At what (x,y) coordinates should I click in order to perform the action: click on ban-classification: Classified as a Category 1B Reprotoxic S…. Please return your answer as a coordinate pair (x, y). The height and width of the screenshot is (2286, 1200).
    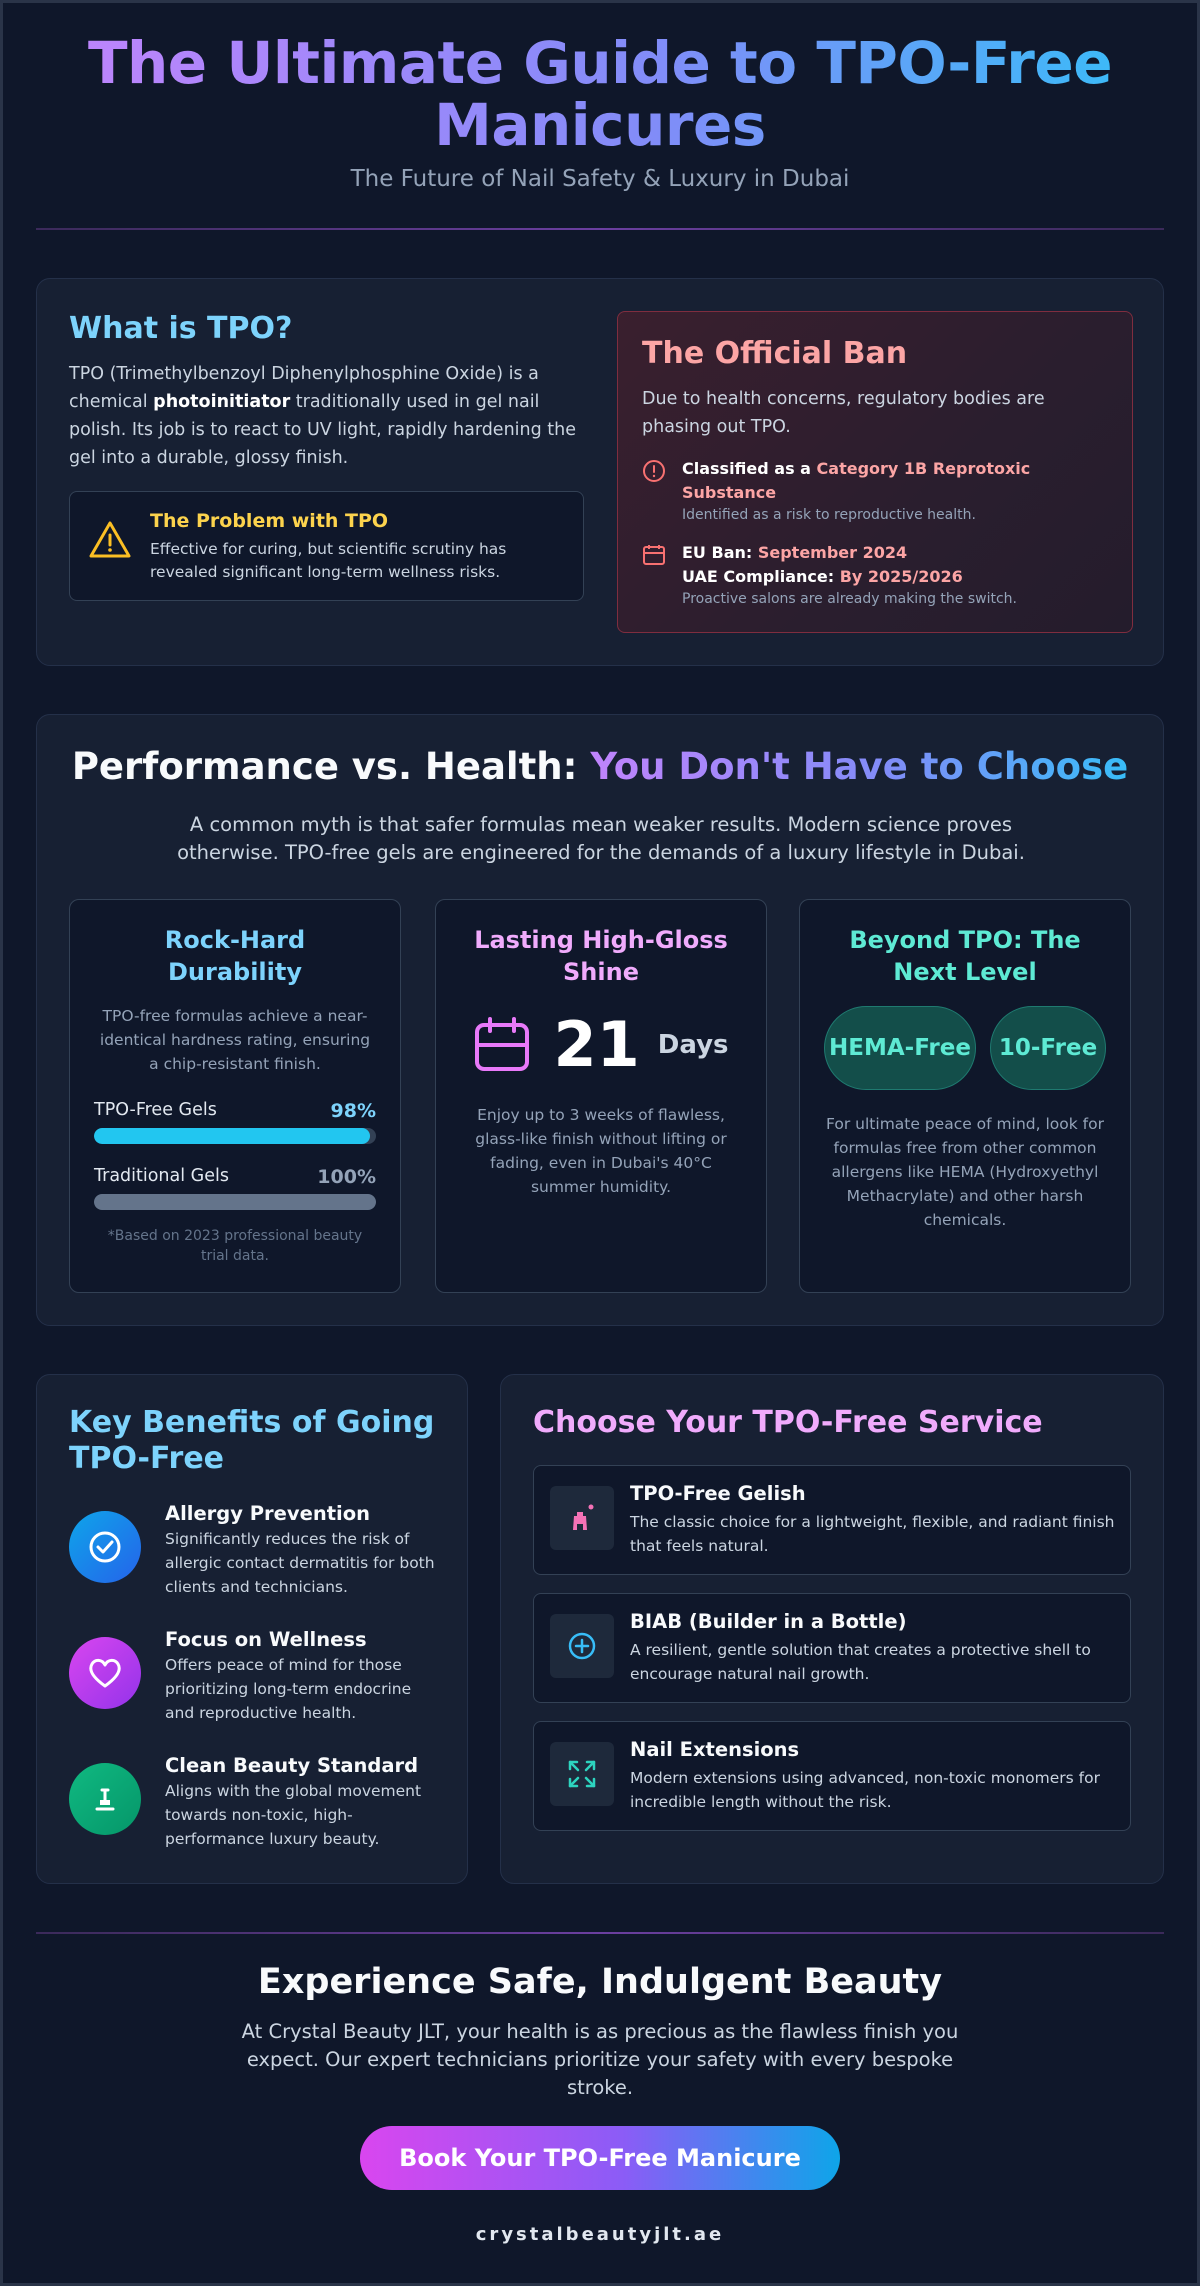
    Looking at the image, I should click on (875, 491).